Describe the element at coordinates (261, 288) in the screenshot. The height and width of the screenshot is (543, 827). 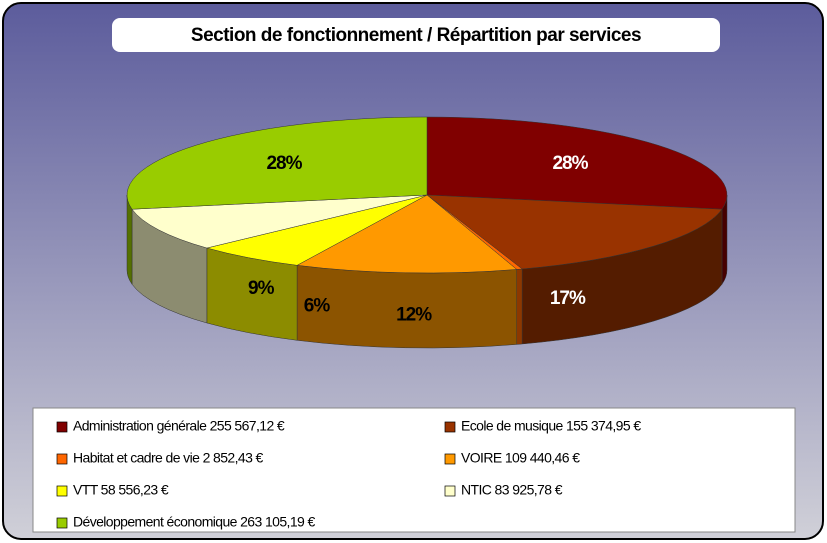
I see `data-label: 9%` at that location.